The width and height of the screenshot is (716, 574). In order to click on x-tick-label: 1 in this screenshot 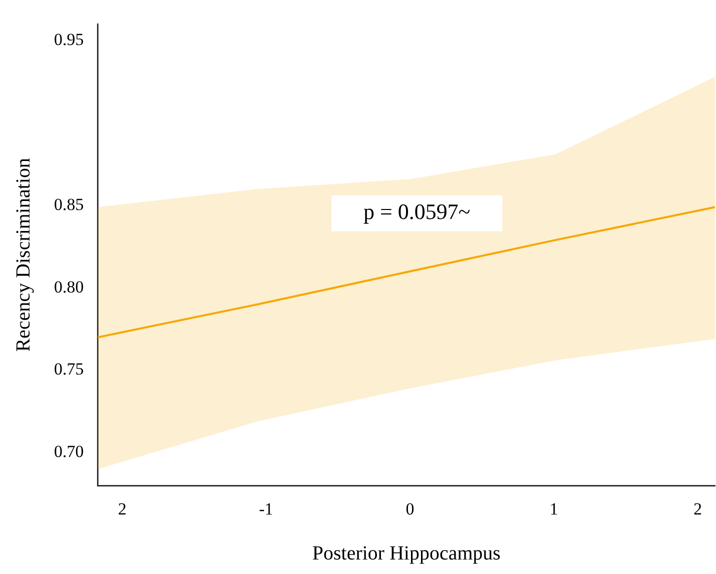, I will do `click(554, 508)`.